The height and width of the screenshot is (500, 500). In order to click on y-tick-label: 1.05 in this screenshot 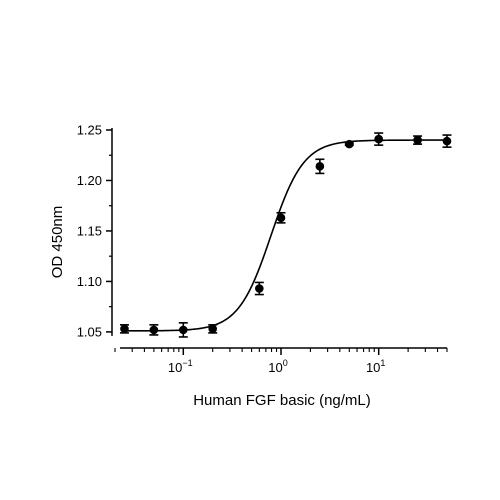, I will do `click(89, 331)`.